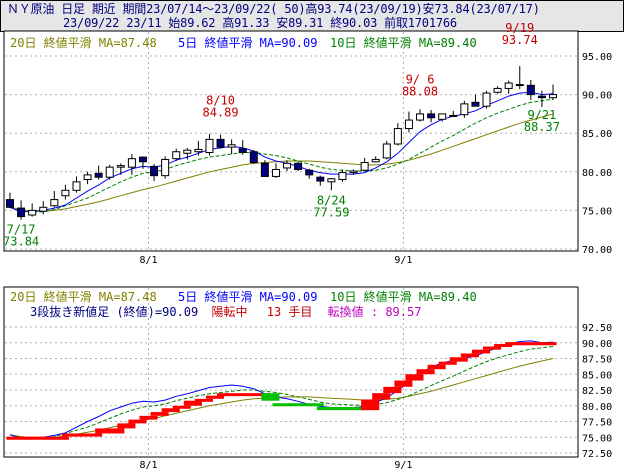  I want to click on newprice-y-tick-label: 75.00, so click(597, 438).